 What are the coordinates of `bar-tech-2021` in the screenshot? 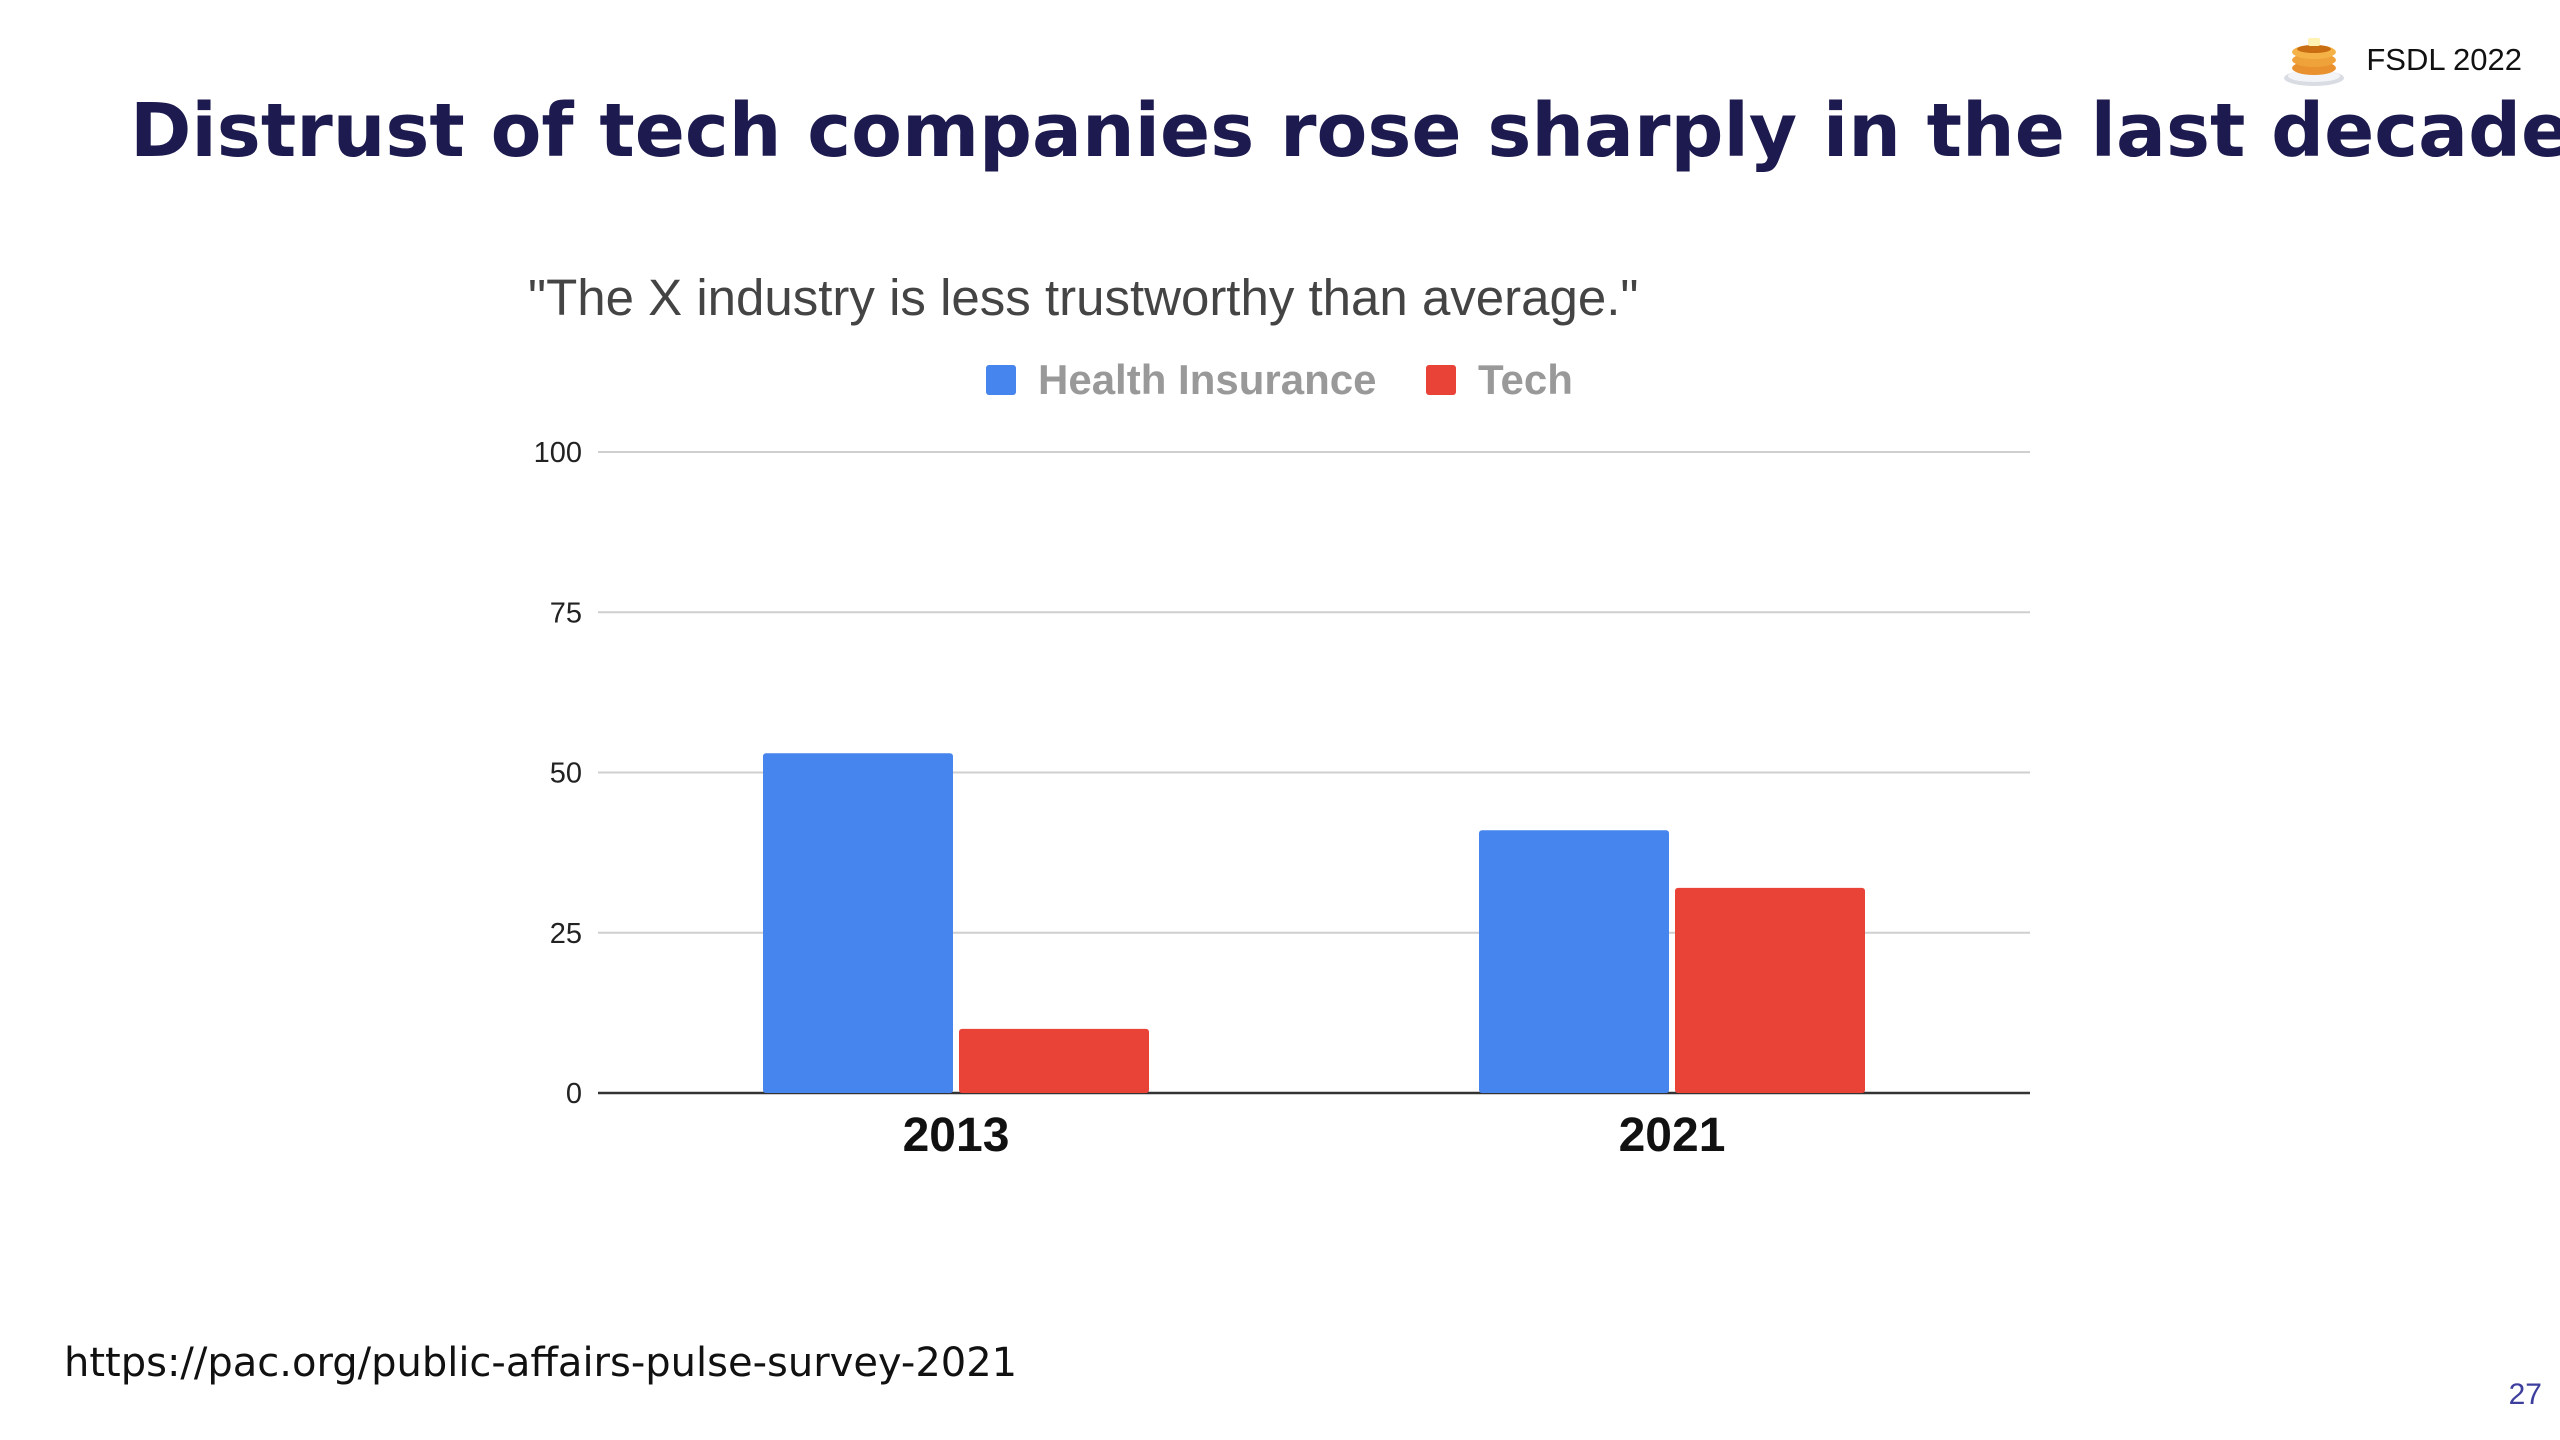 It's located at (1770, 990).